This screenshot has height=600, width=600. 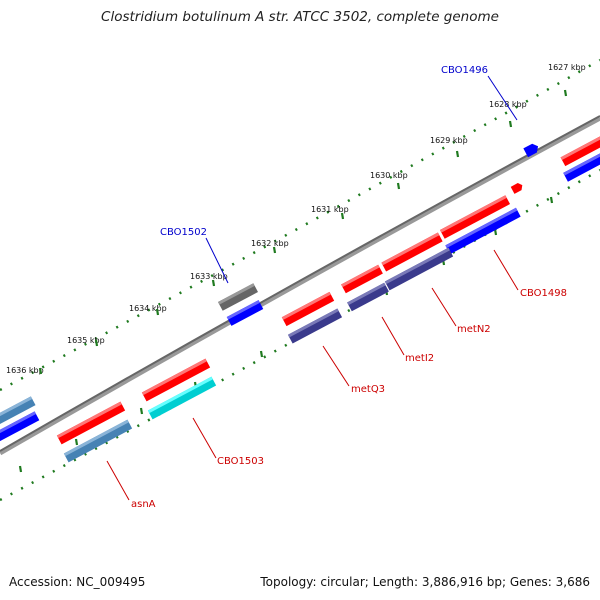 I want to click on callout-label-cbo1498: CBO1498, so click(x=543, y=293).